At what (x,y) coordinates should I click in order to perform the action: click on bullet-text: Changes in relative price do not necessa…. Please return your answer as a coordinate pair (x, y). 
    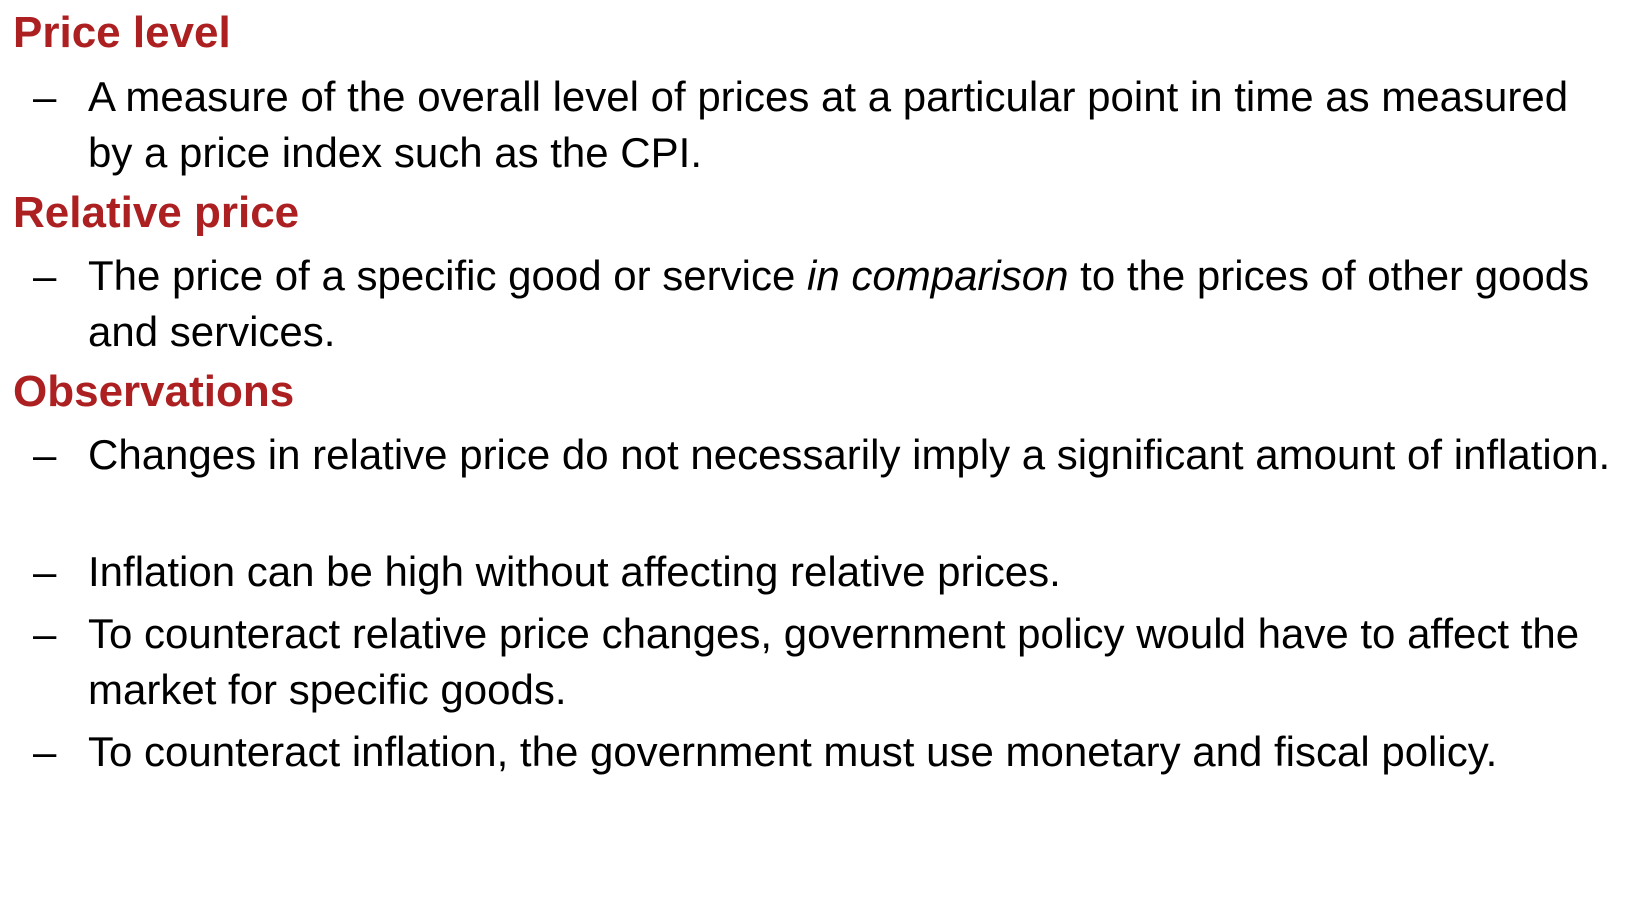
    Looking at the image, I should click on (849, 454).